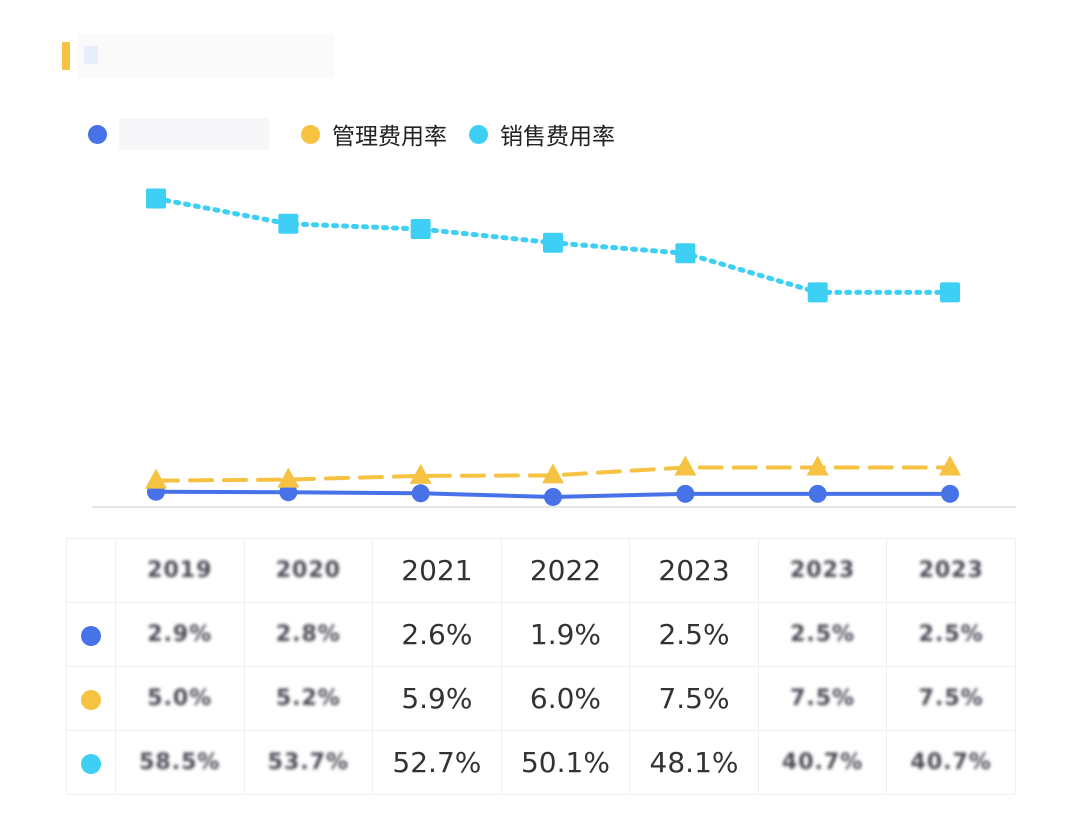 This screenshot has width=1080, height=816. What do you see at coordinates (97, 134) in the screenshot?
I see `legend-dot-blue` at bounding box center [97, 134].